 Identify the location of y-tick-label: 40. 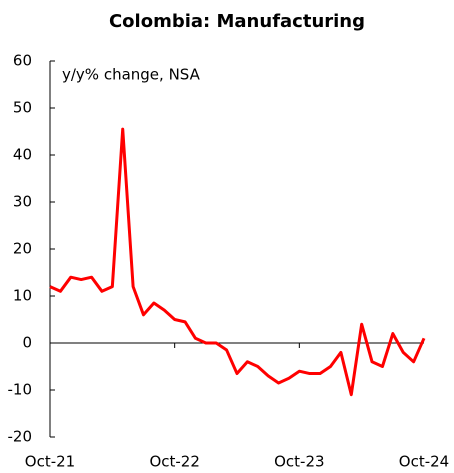
(22, 155).